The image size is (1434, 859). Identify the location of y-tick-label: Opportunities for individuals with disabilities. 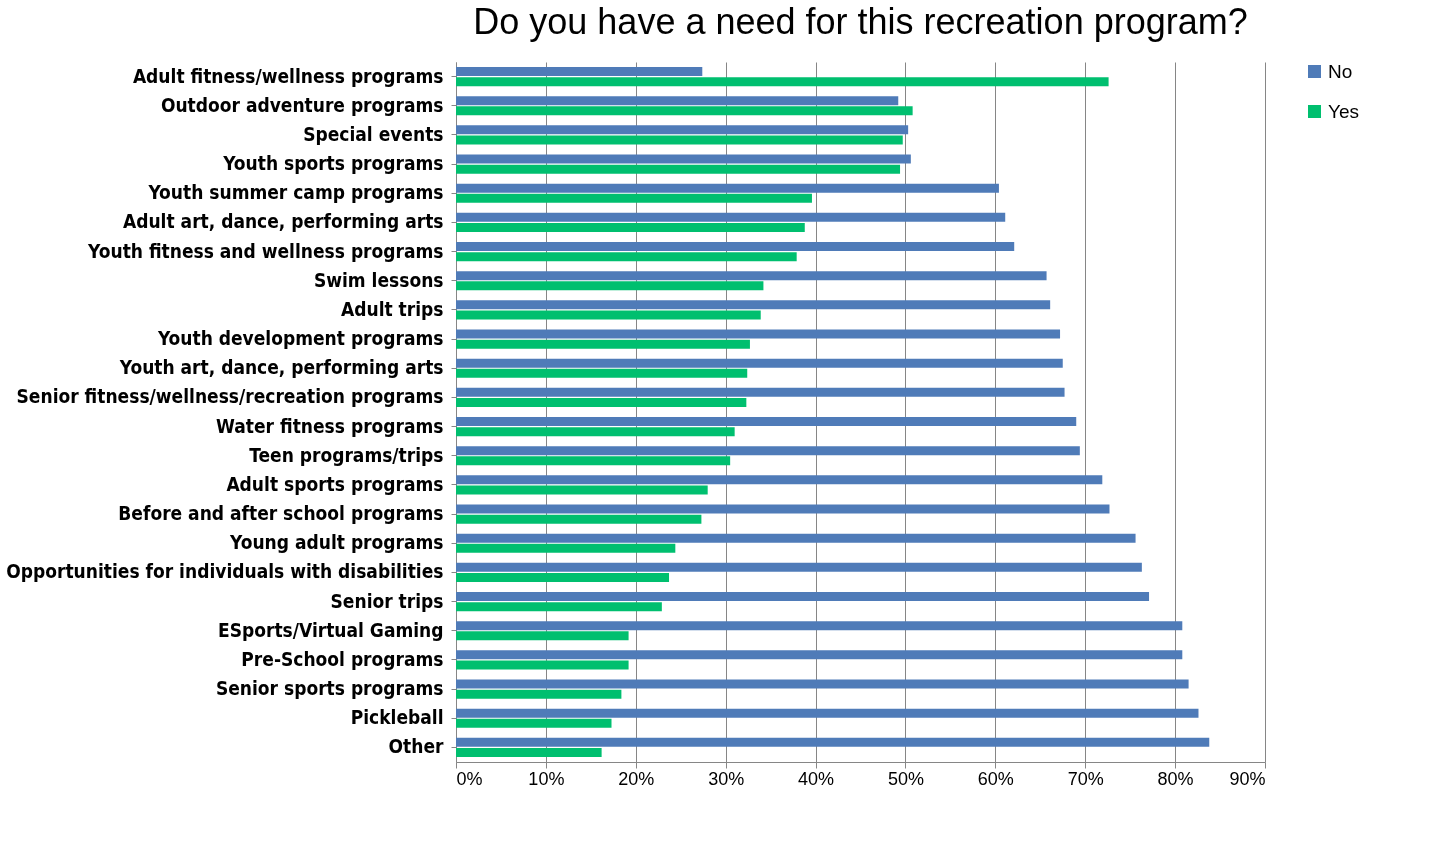
(225, 571).